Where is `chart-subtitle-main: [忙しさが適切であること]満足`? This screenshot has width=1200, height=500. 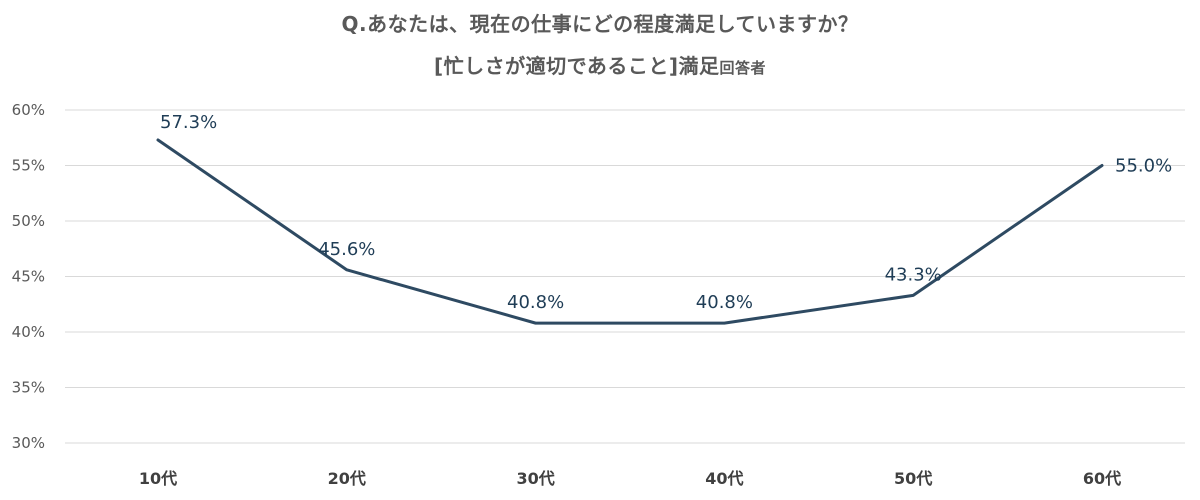
chart-subtitle-main: [忙しさが適切であること]満足 is located at coordinates (576, 66).